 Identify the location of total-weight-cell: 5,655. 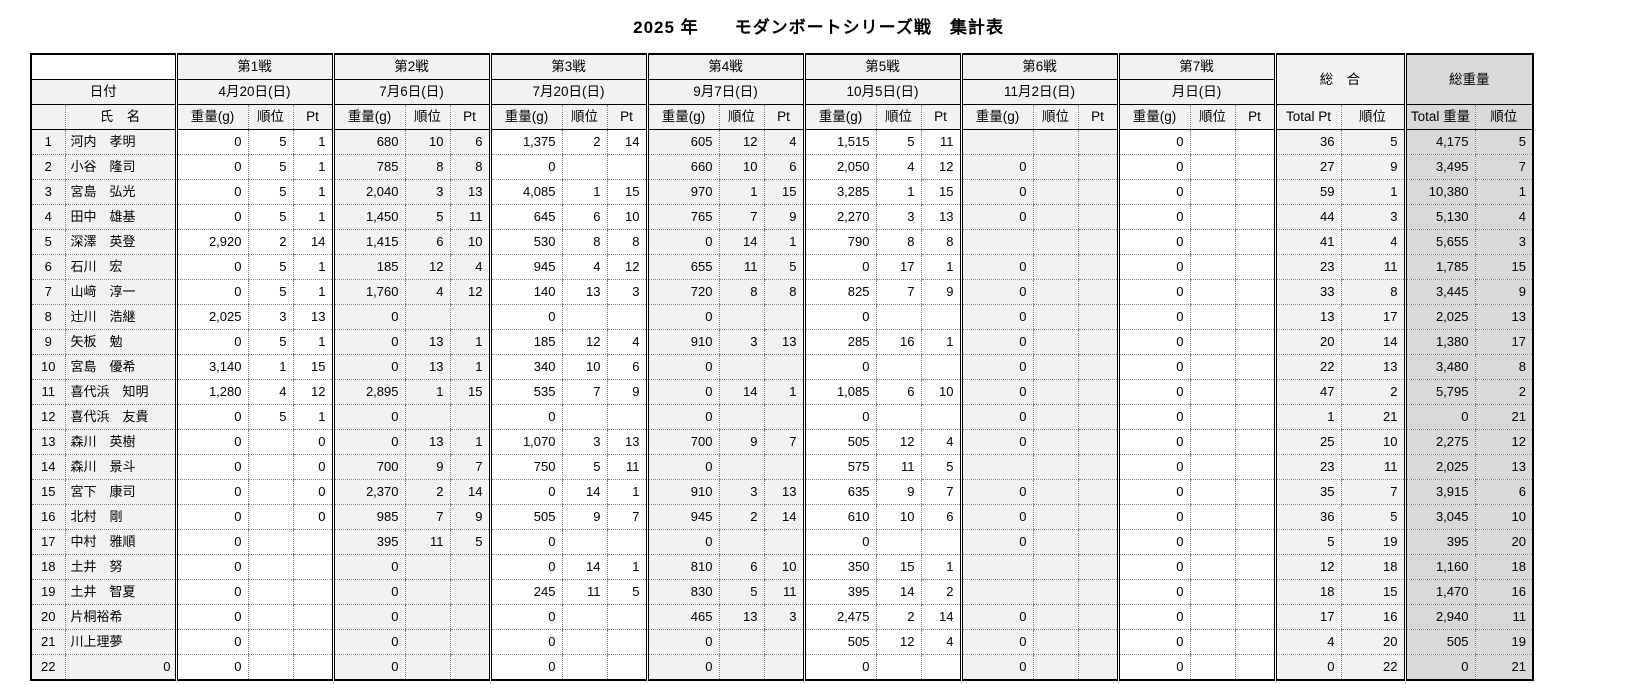
(1439, 242).